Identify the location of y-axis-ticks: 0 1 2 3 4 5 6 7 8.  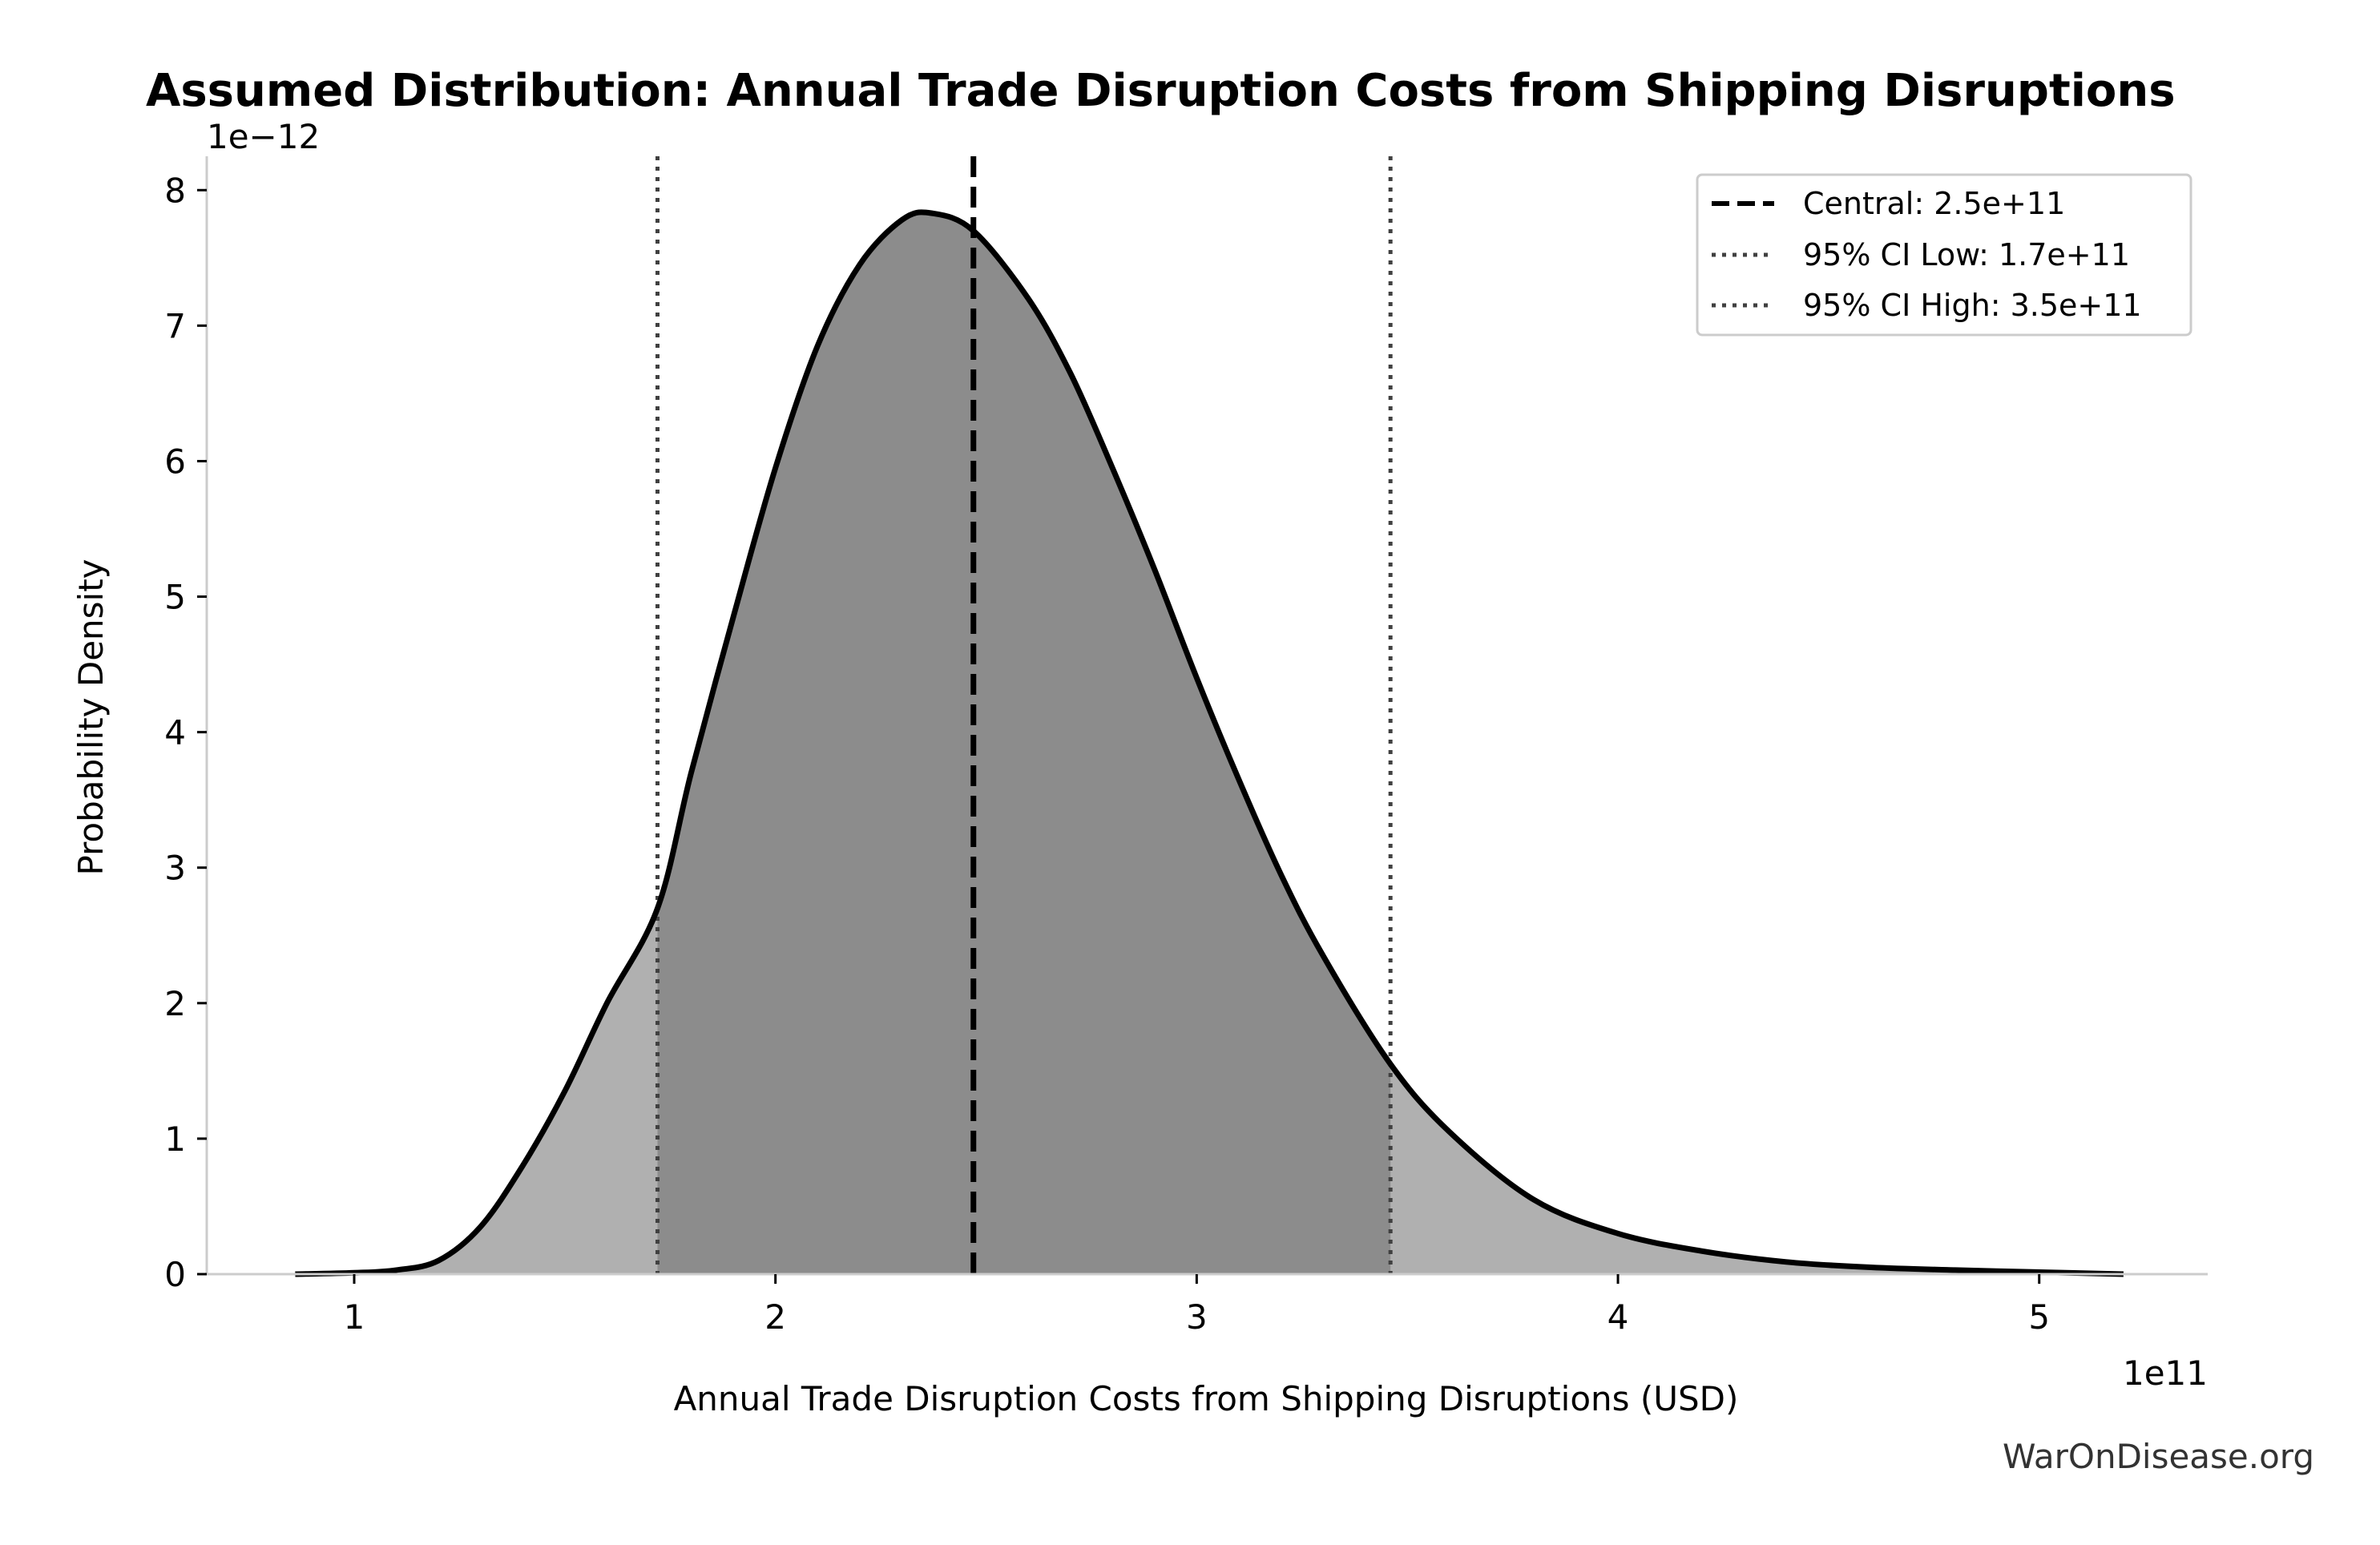
(186, 733).